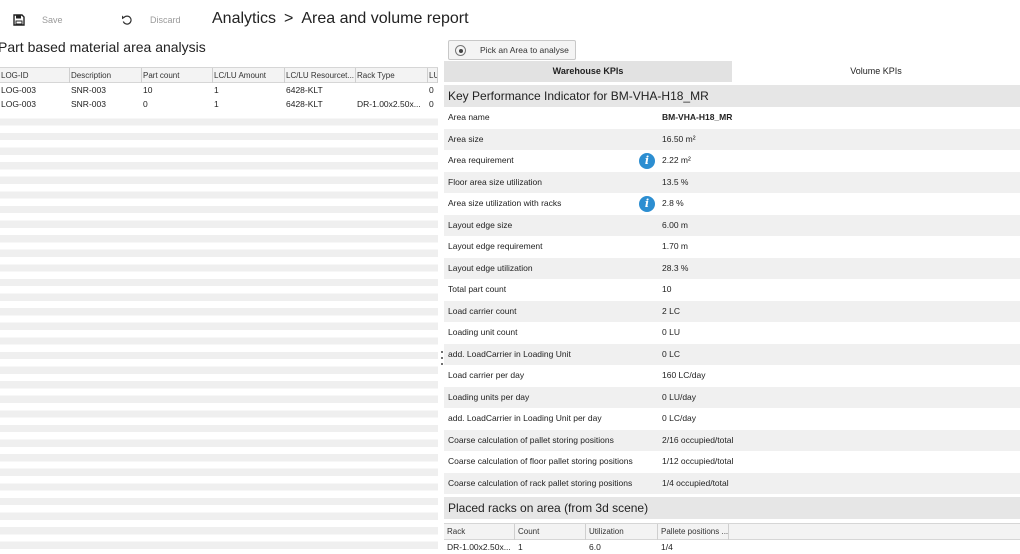  Describe the element at coordinates (509, 353) in the screenshot. I see `kpi-label: add. LoadCarrier in Loading Unit` at that location.